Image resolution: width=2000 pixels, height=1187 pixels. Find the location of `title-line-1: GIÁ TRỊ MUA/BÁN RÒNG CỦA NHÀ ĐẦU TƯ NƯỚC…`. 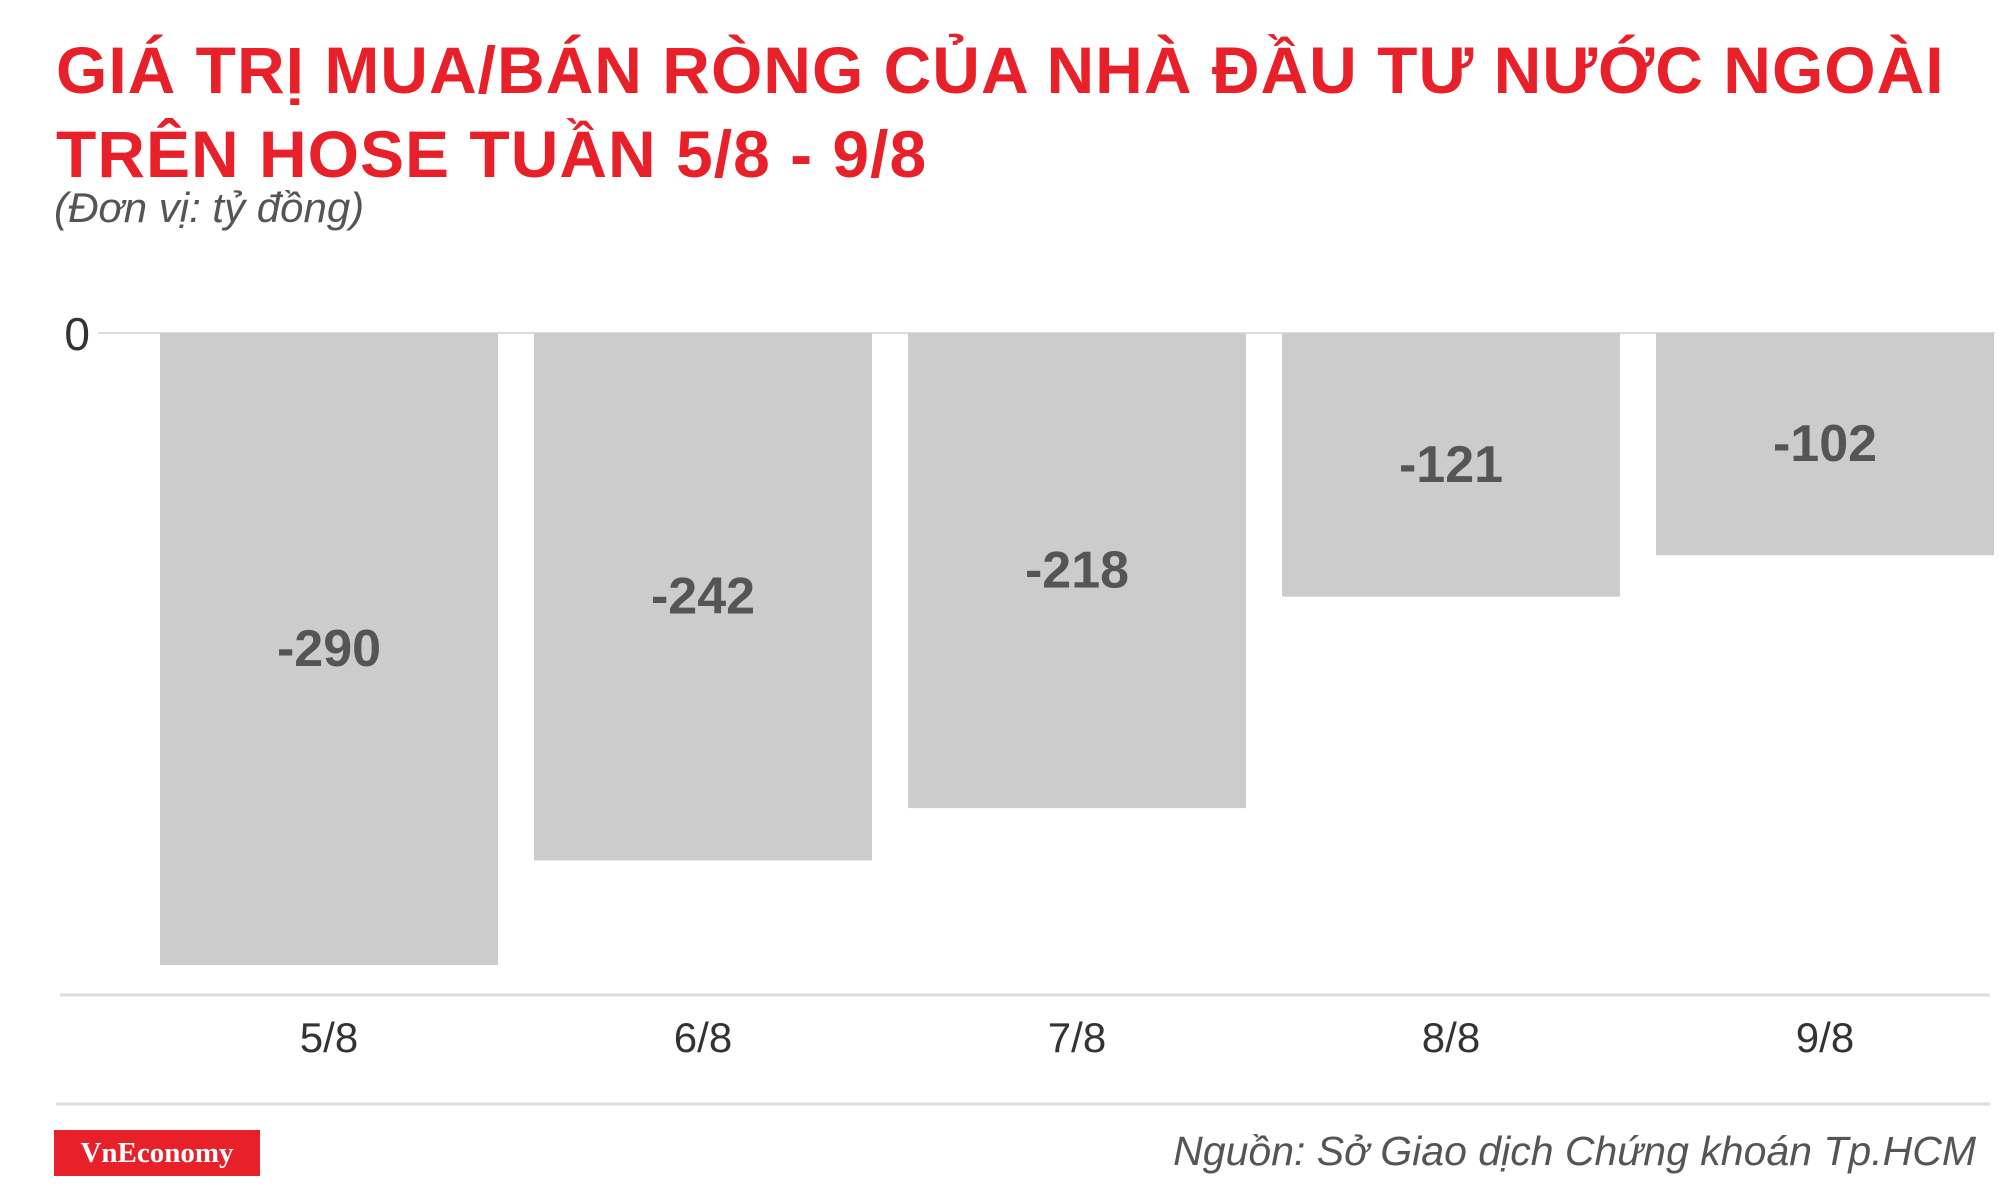

title-line-1: GIÁ TRỊ MUA/BÁN RÒNG CỦA NHÀ ĐẦU TƯ NƯỚC… is located at coordinates (1000, 70).